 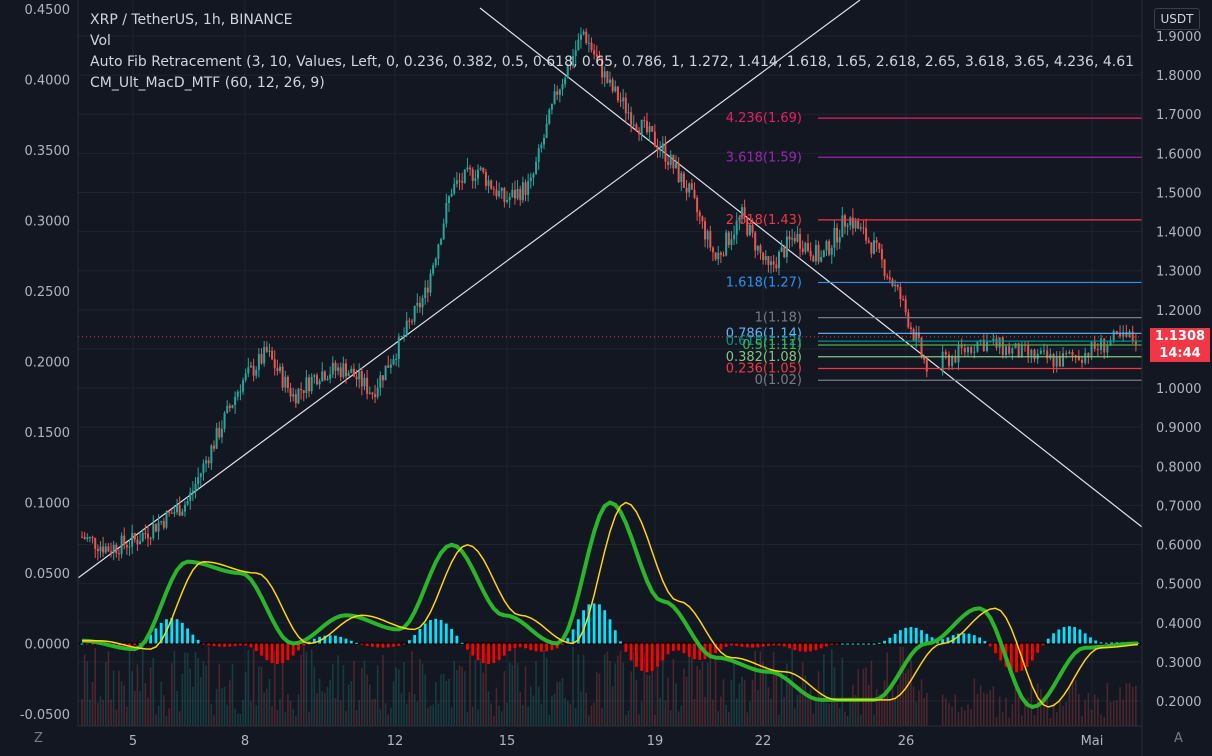 What do you see at coordinates (1177, 19) in the screenshot?
I see `currency-unit-button: USDT` at bounding box center [1177, 19].